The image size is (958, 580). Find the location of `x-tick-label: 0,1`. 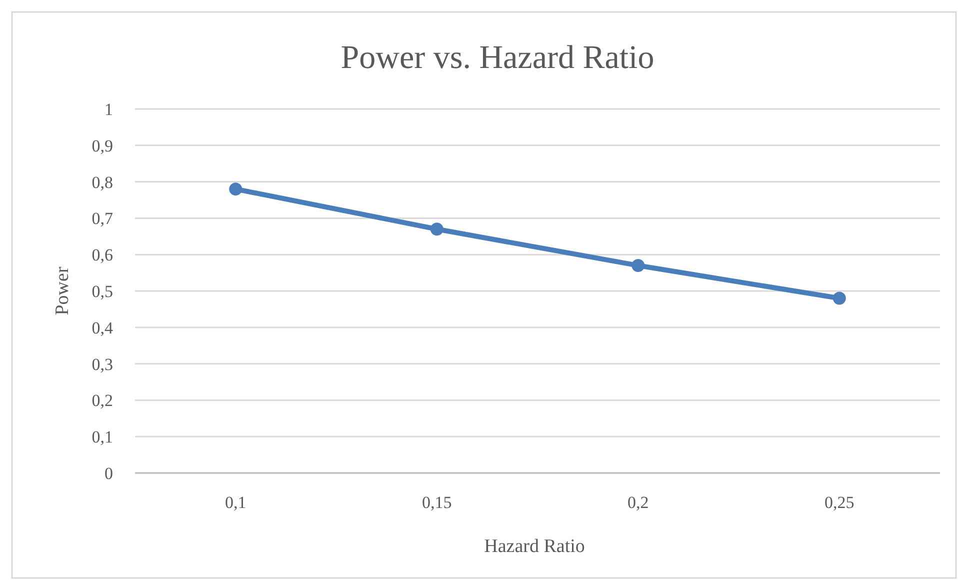

x-tick-label: 0,1 is located at coordinates (235, 502).